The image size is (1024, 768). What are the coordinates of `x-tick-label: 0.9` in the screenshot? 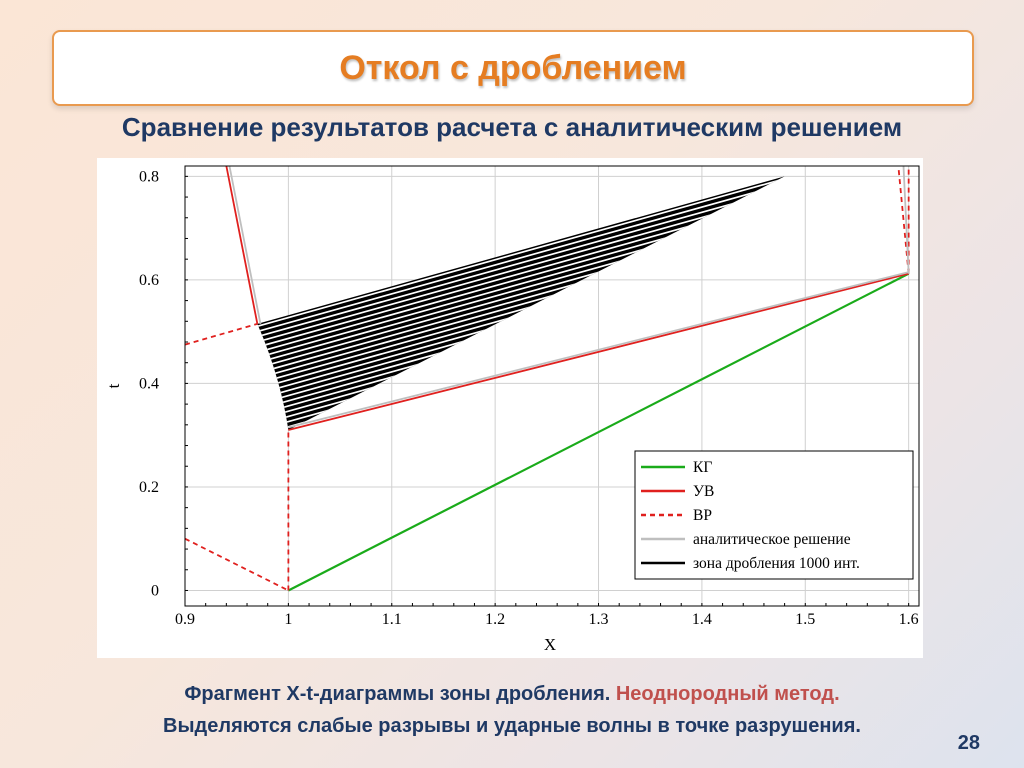 It's located at (185, 619).